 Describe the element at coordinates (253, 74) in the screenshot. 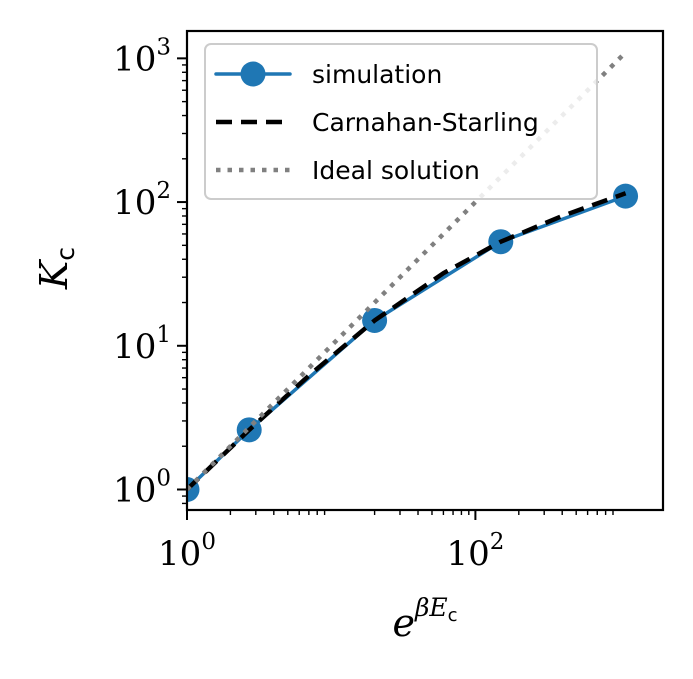

I see `legend-marker` at that location.